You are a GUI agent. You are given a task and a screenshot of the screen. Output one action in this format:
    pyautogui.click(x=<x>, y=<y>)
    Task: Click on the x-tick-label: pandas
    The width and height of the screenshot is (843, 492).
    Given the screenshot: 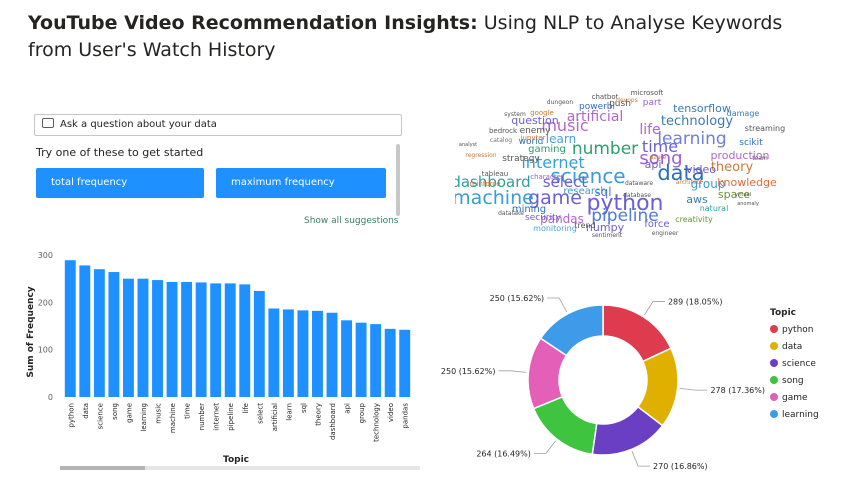 What is the action you would take?
    pyautogui.click(x=406, y=416)
    